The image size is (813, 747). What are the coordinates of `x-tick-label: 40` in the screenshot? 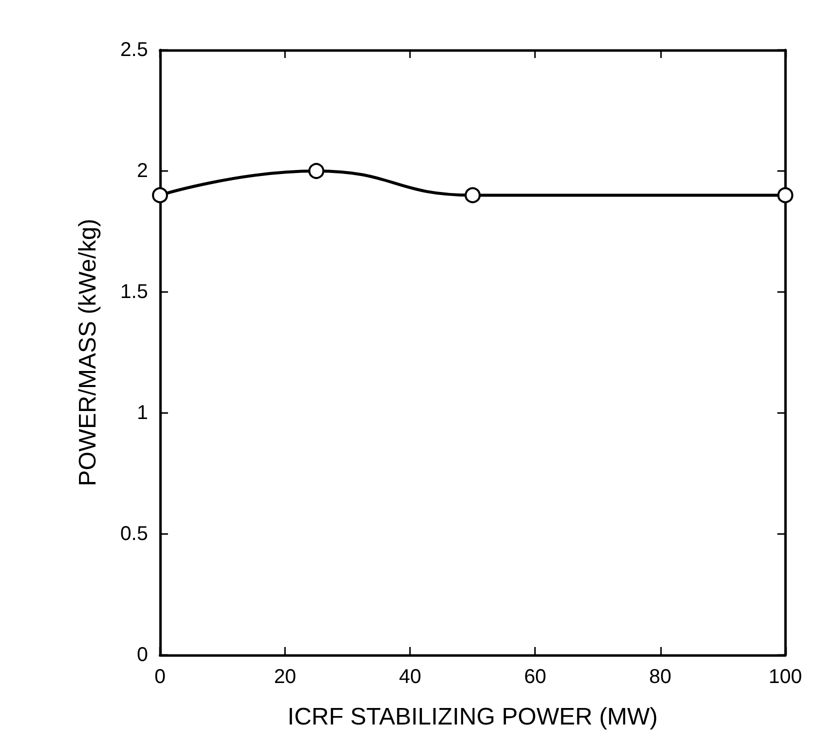 It's located at (410, 677).